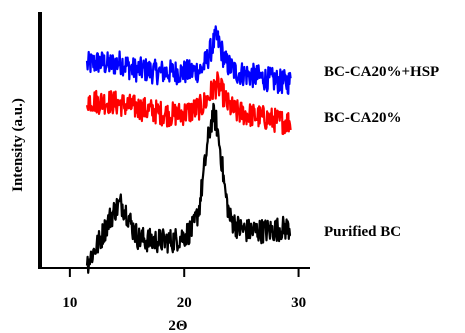 The width and height of the screenshot is (465, 333). I want to click on x-tick-label-1: 20, so click(184, 303).